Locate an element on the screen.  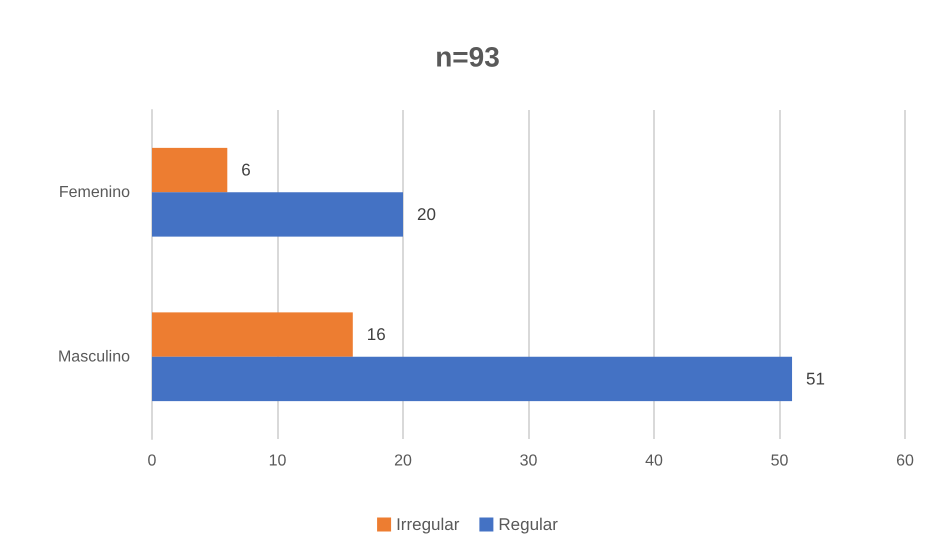
data-label: 51 is located at coordinates (815, 378).